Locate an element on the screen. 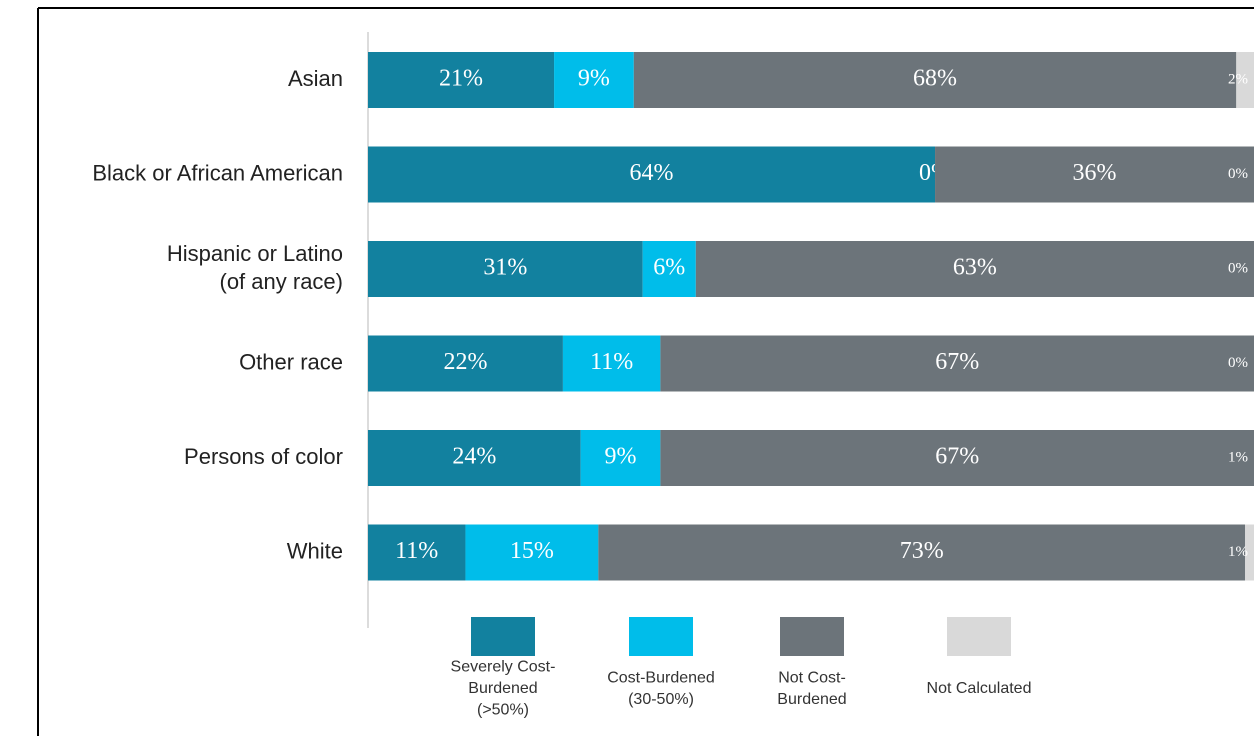 Image resolution: width=1254 pixels, height=736 pixels. value-label: 73% is located at coordinates (922, 551).